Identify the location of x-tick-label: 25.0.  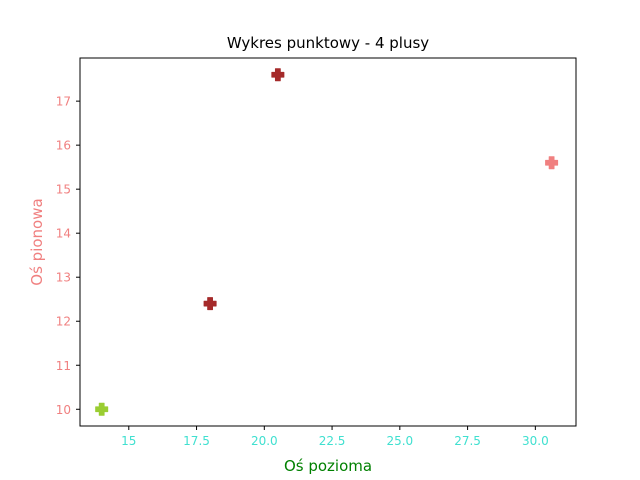
(399, 441).